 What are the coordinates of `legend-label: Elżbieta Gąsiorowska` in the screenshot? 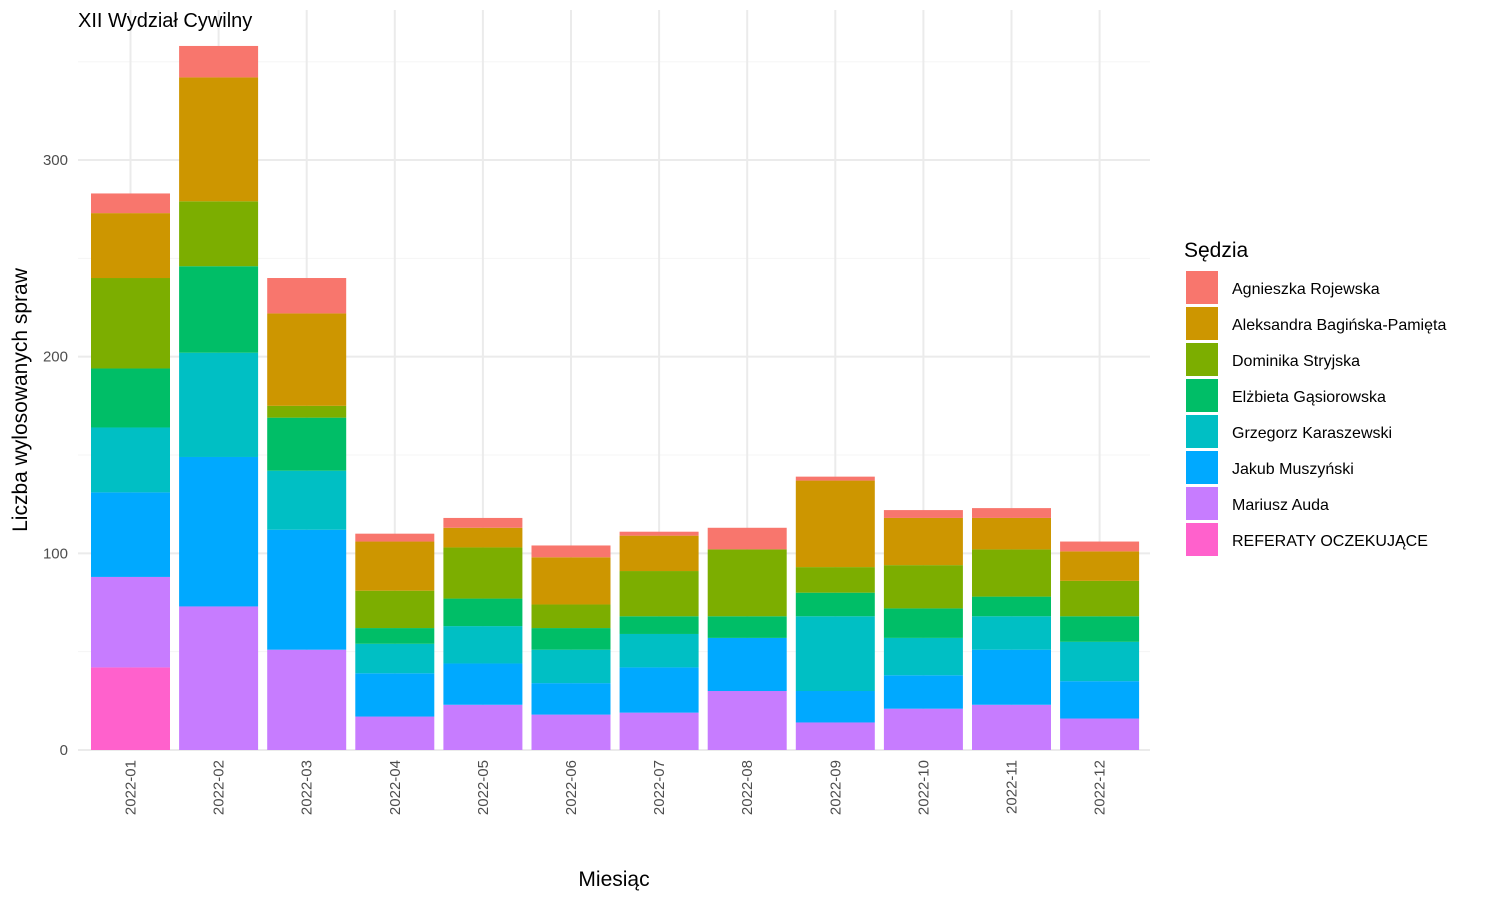 It's located at (1309, 397).